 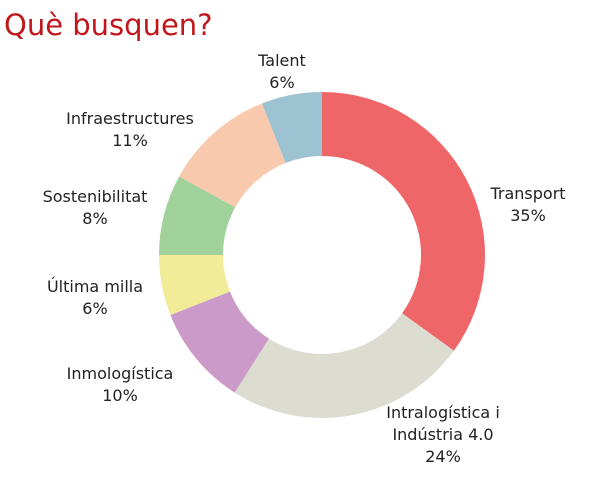 What do you see at coordinates (282, 72) in the screenshot?
I see `segment-label: Talent 6%` at bounding box center [282, 72].